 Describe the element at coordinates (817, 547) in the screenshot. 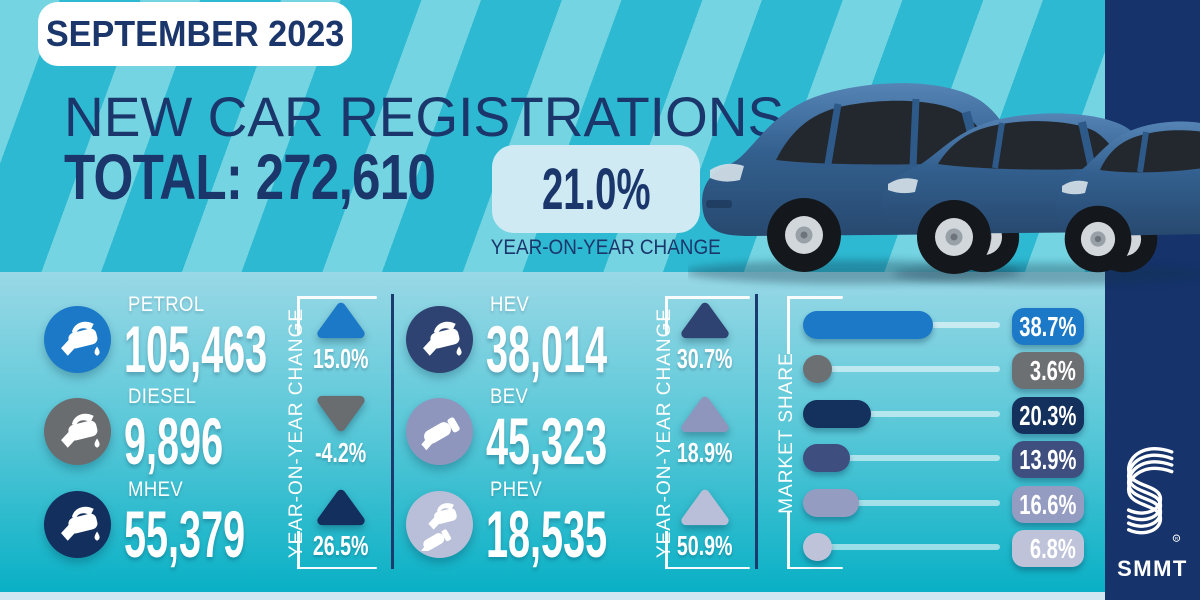

I see `market-share-bar-phev` at that location.